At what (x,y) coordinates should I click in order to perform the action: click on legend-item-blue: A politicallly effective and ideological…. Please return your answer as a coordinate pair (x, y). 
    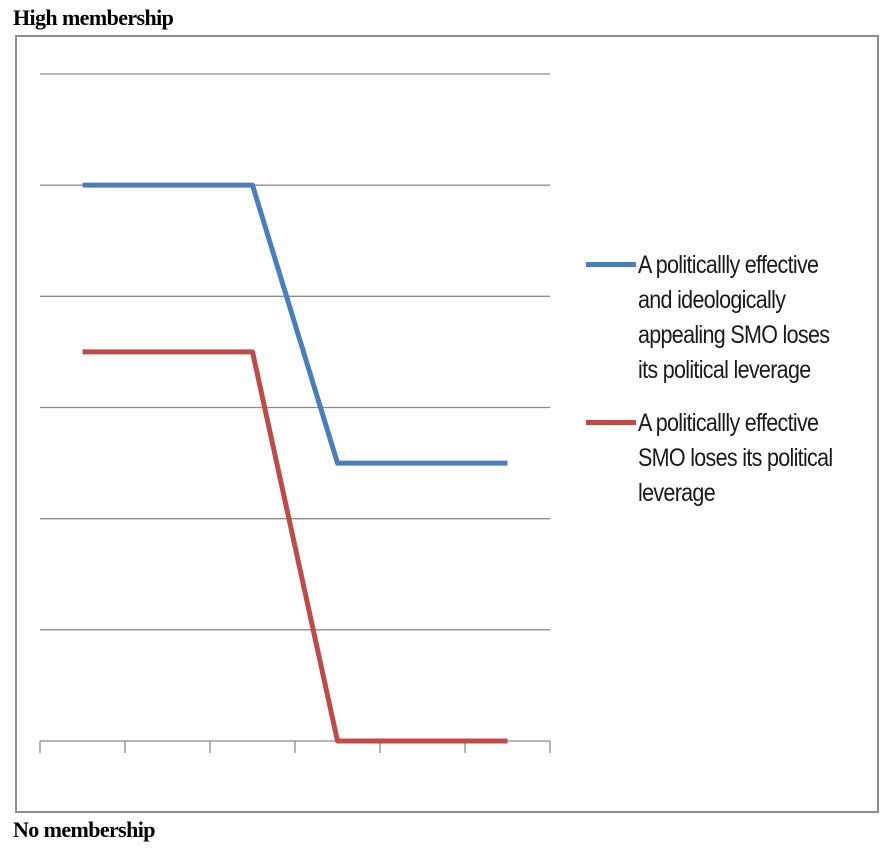
    Looking at the image, I should click on (728, 318).